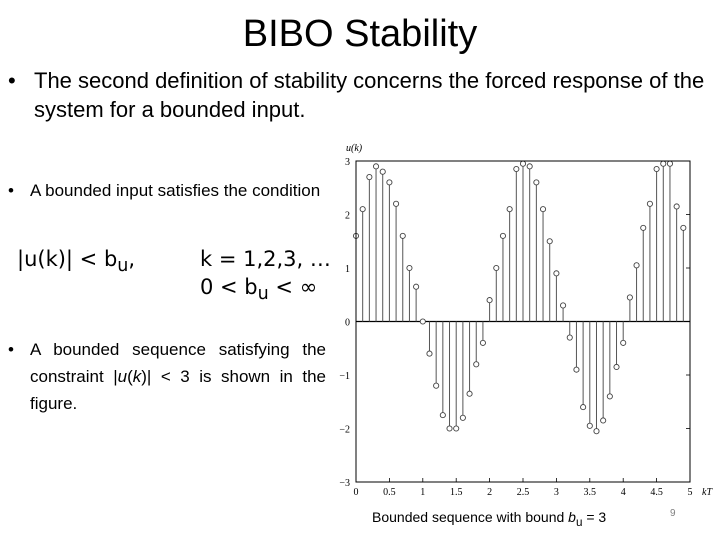 This screenshot has width=720, height=540. I want to click on bullet3-text-post: )| < 3 is shown in the figure., so click(178, 390).